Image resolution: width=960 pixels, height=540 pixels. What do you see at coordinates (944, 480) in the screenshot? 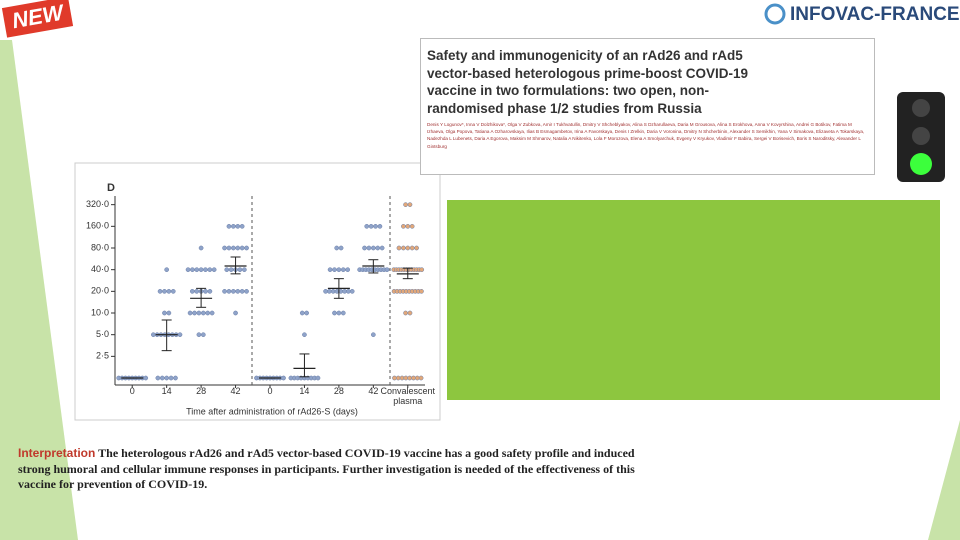
I see `deco-corner` at bounding box center [944, 480].